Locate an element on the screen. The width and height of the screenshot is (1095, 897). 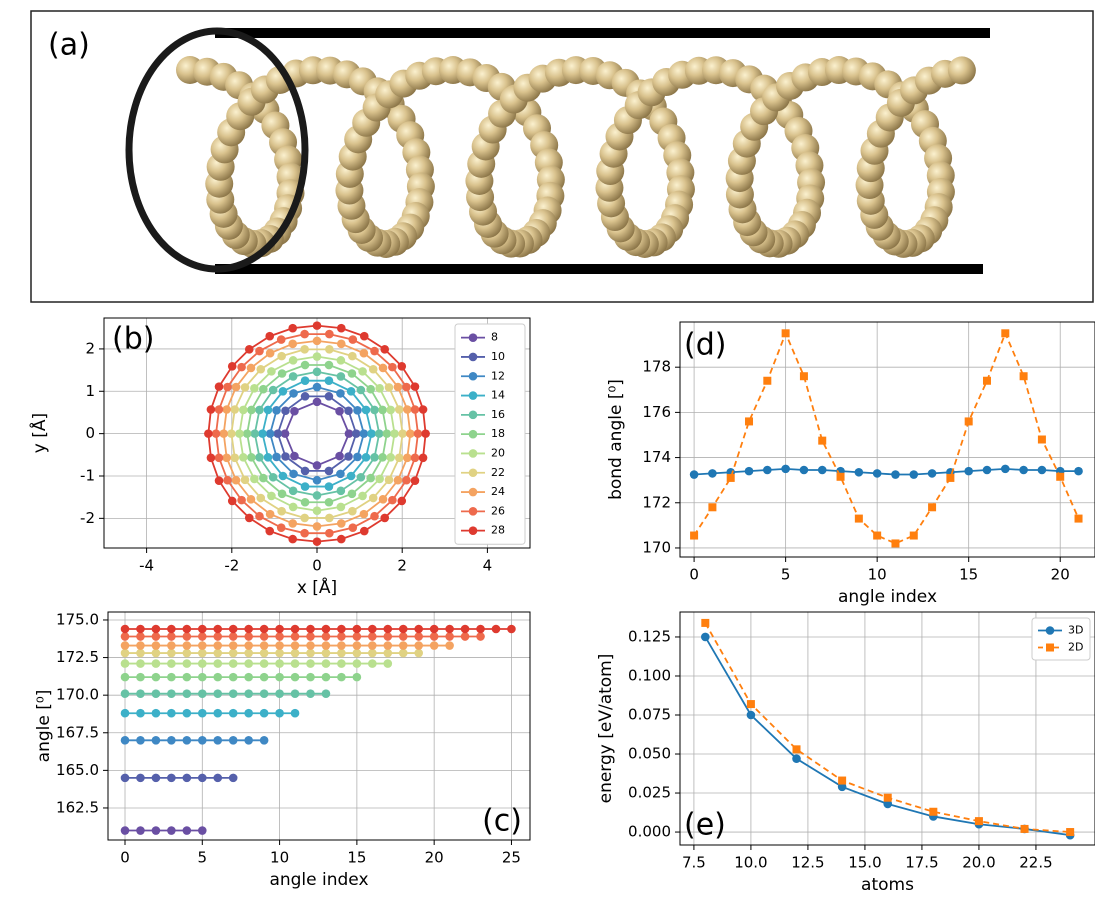
x-tick-label: 12.5 is located at coordinates (807, 863).